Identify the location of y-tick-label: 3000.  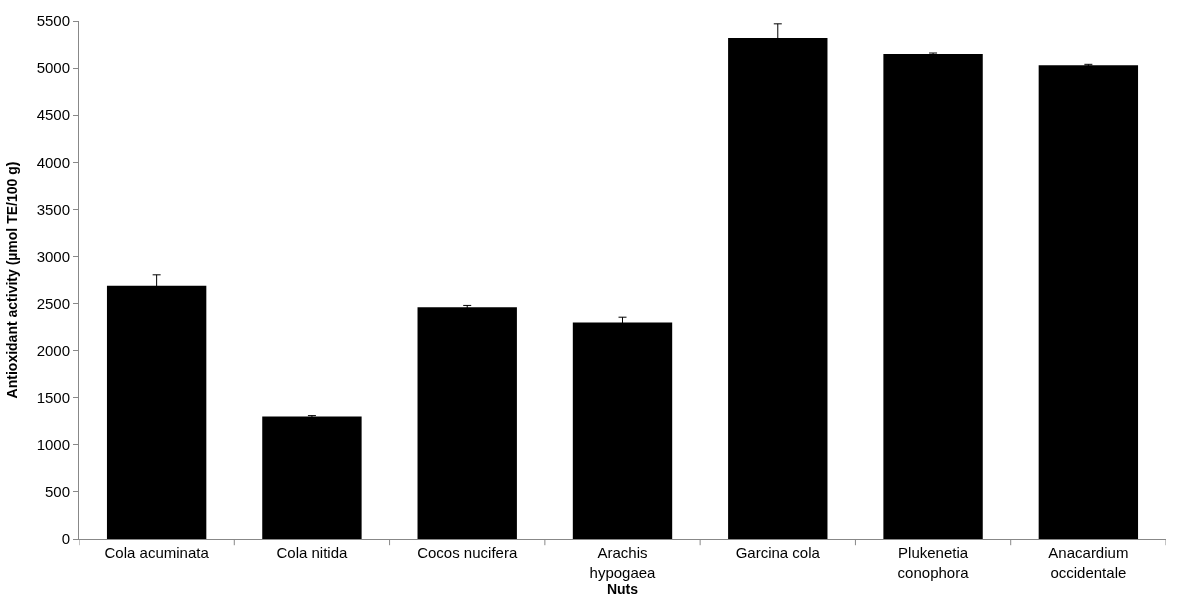
(53, 256).